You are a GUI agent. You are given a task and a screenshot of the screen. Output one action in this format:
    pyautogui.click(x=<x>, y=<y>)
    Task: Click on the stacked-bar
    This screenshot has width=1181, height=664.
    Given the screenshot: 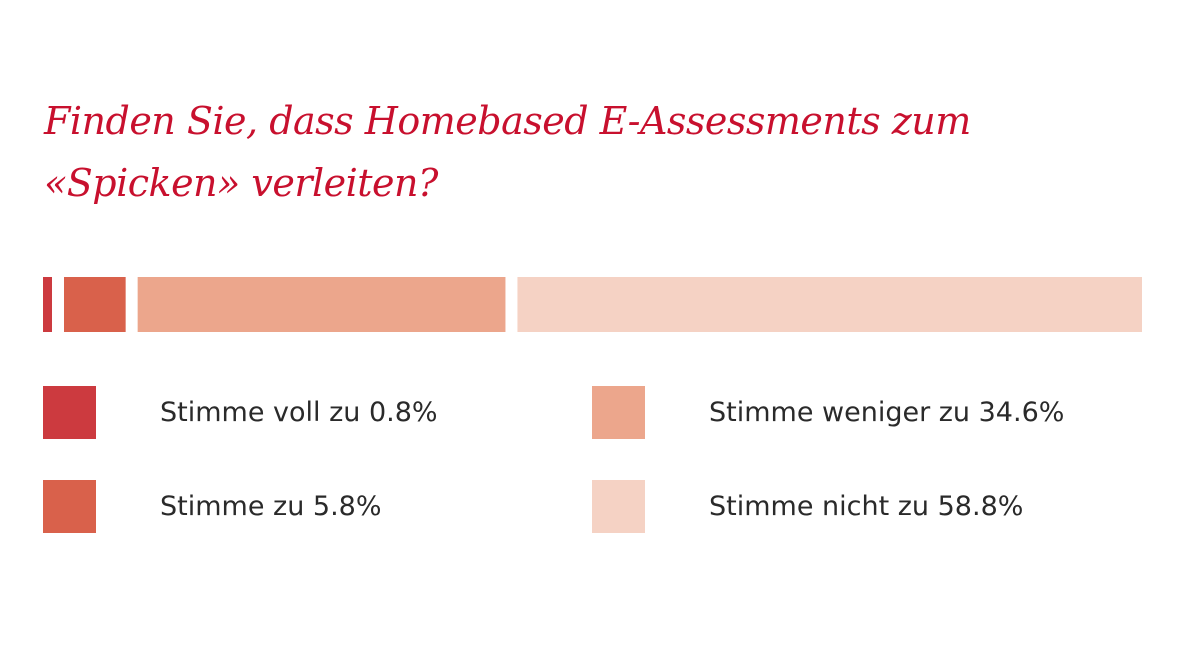 What is the action you would take?
    pyautogui.click(x=592, y=304)
    